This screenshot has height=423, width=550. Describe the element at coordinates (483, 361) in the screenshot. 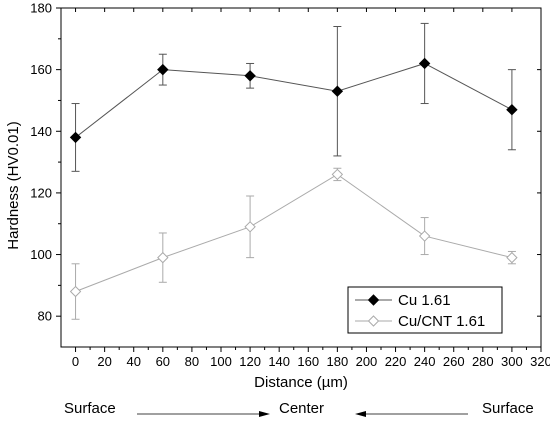

I see `x-tick-label: 280` at that location.